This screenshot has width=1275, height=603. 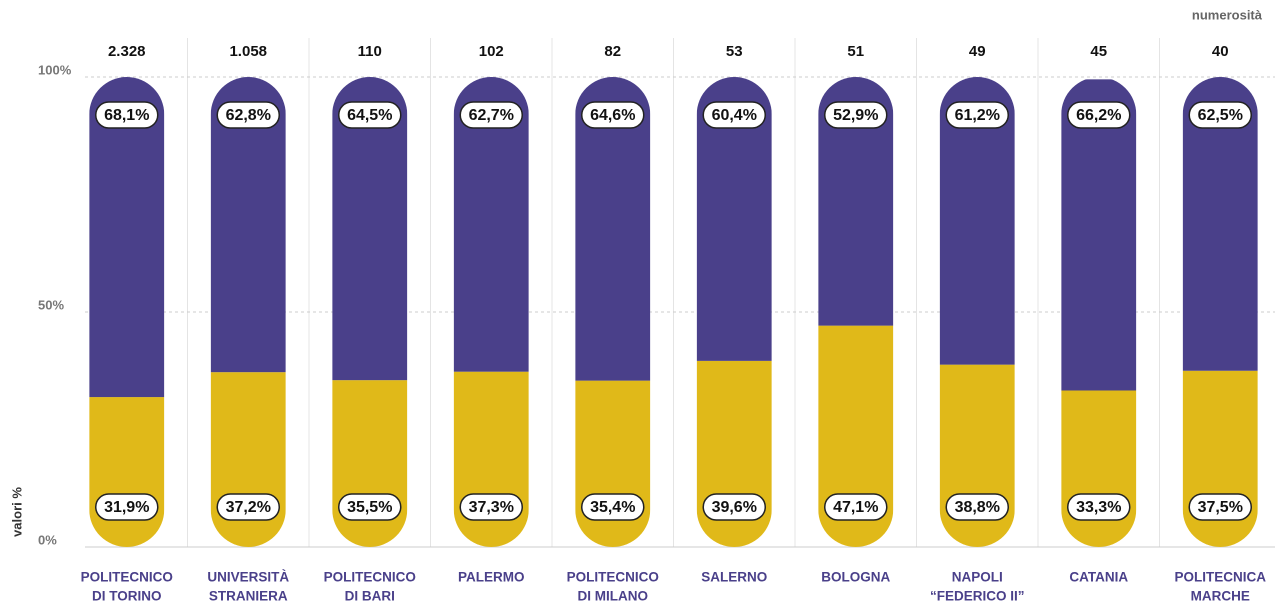 I want to click on value-label: 52,9%, so click(x=855, y=115).